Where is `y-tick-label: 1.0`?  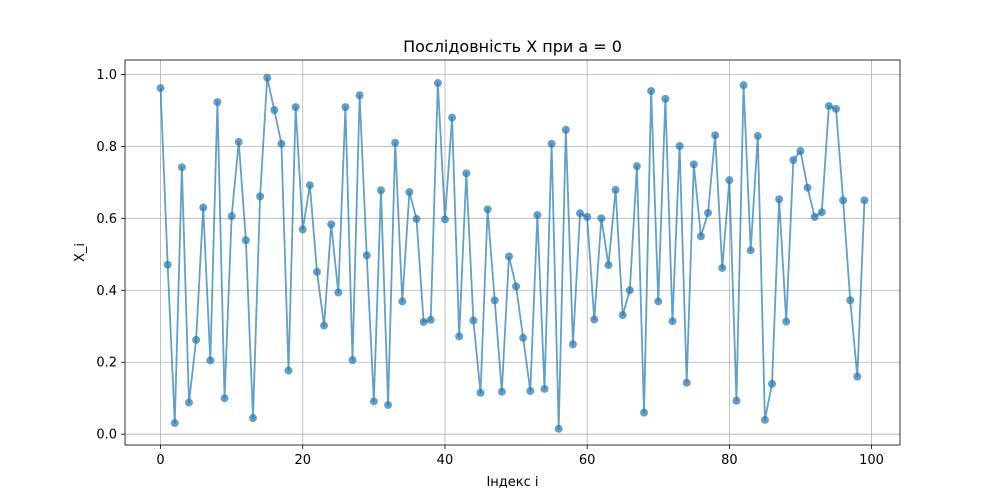
y-tick-label: 1.0 is located at coordinates (106, 75).